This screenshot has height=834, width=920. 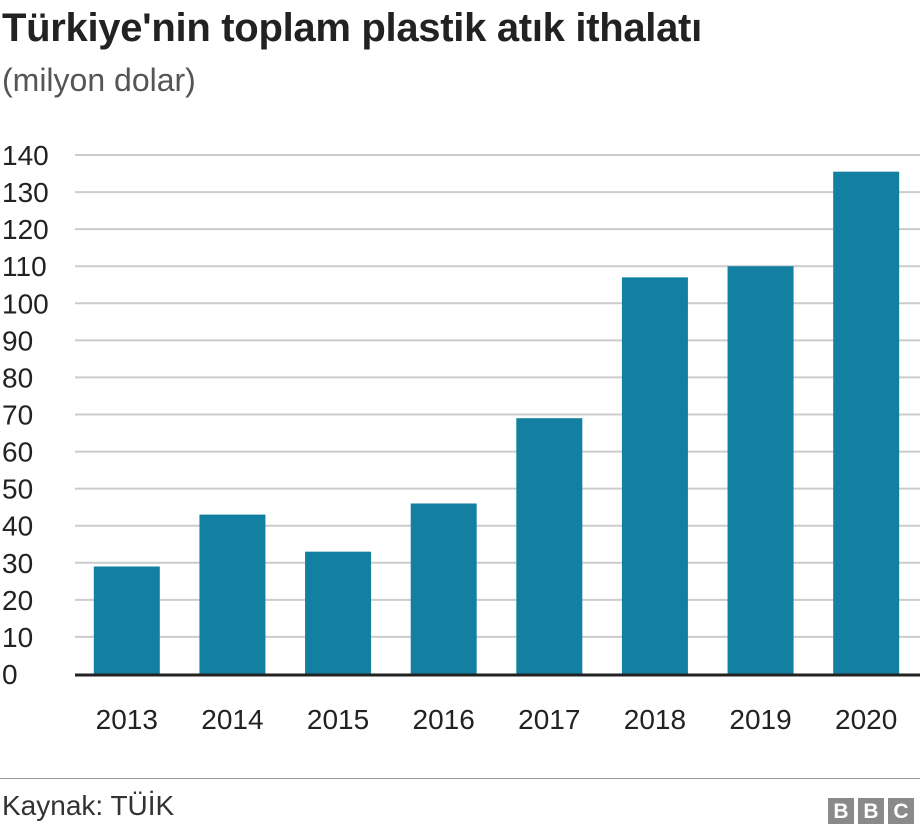 What do you see at coordinates (25, 192) in the screenshot?
I see `y-tick-label: 130` at bounding box center [25, 192].